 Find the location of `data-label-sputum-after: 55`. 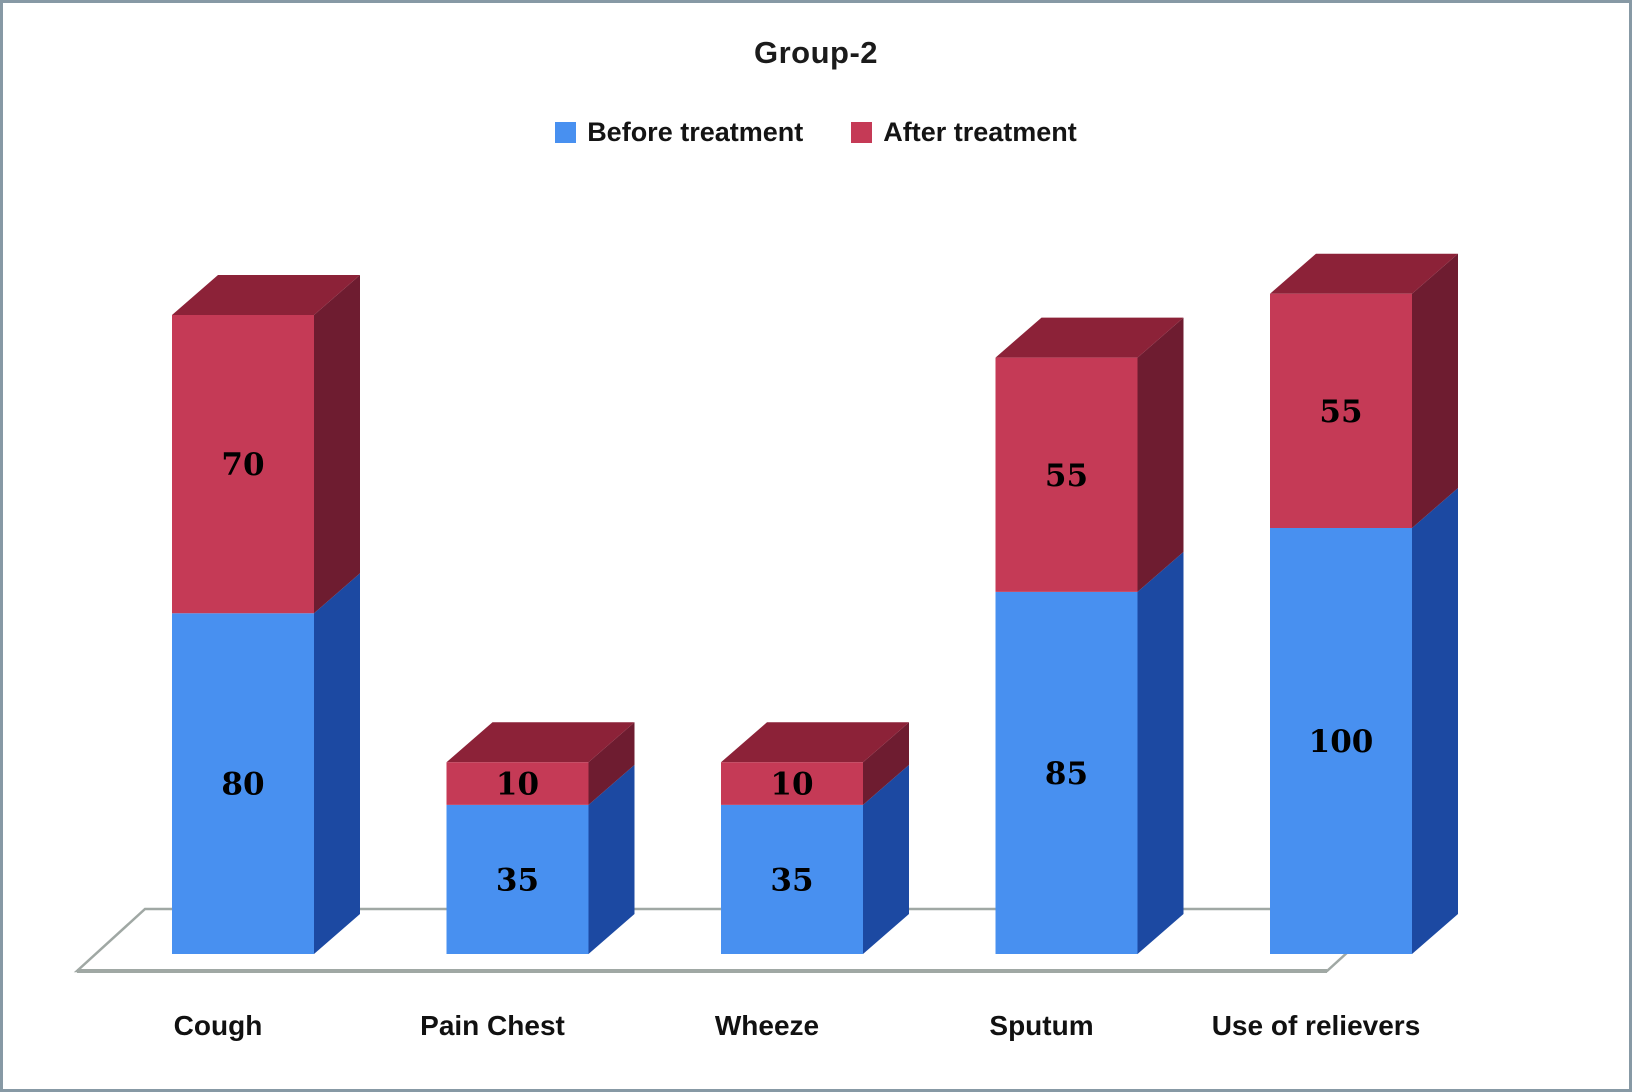

data-label-sputum-after: 55 is located at coordinates (1066, 476).